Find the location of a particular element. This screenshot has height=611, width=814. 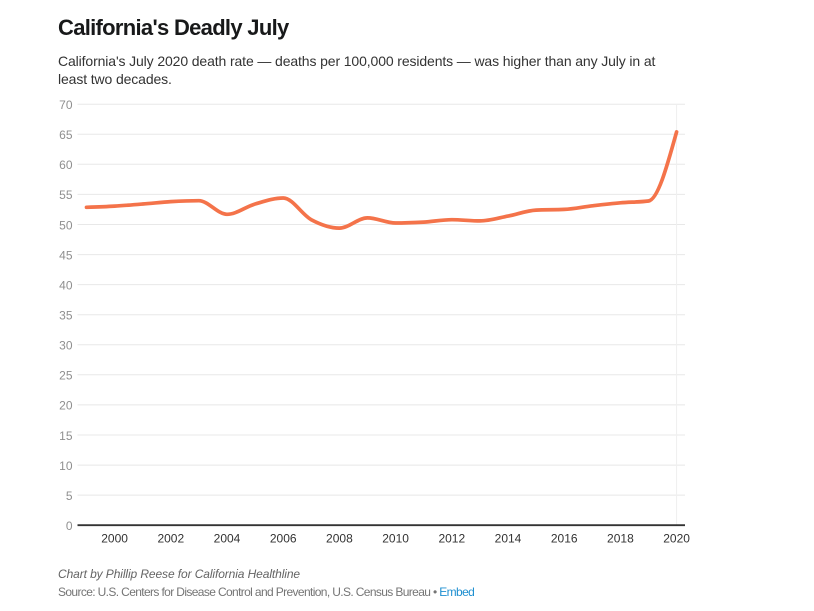

svg-text: 20 is located at coordinates (66, 406).